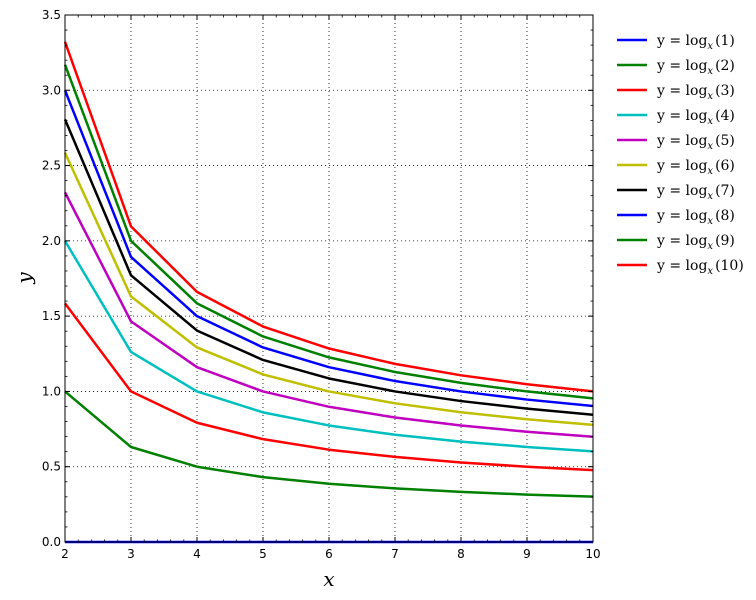  I want to click on legend-item-8: y = logx (8), so click(676, 217).